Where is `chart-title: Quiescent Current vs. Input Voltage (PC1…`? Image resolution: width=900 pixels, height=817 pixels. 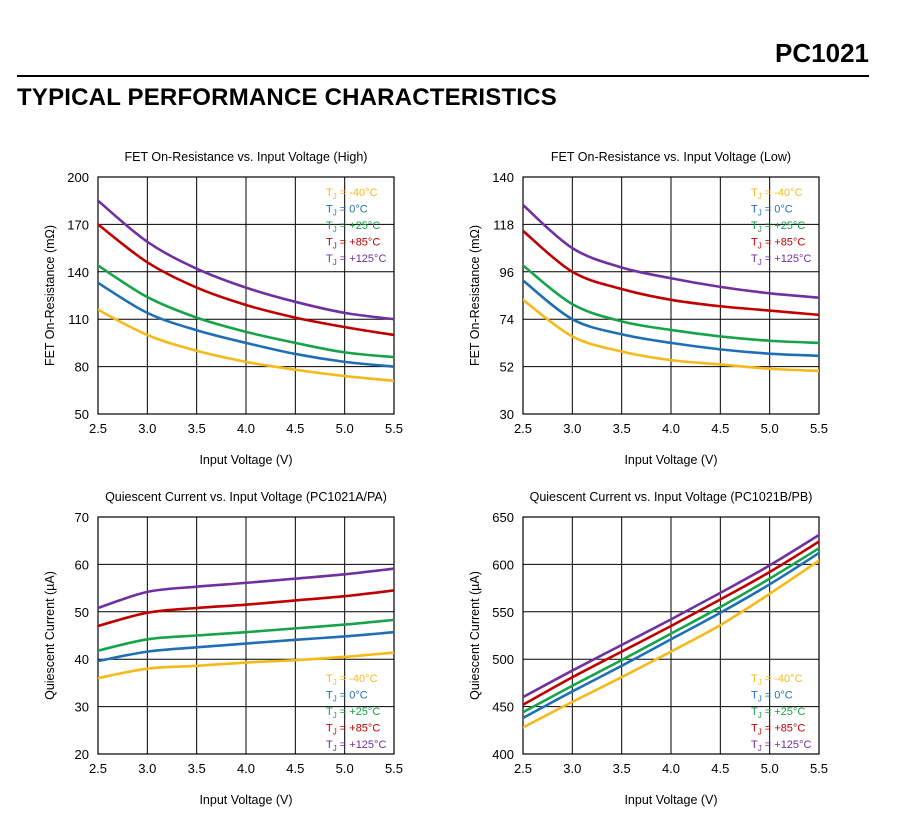 chart-title: Quiescent Current vs. Input Voltage (PC1… is located at coordinates (671, 497).